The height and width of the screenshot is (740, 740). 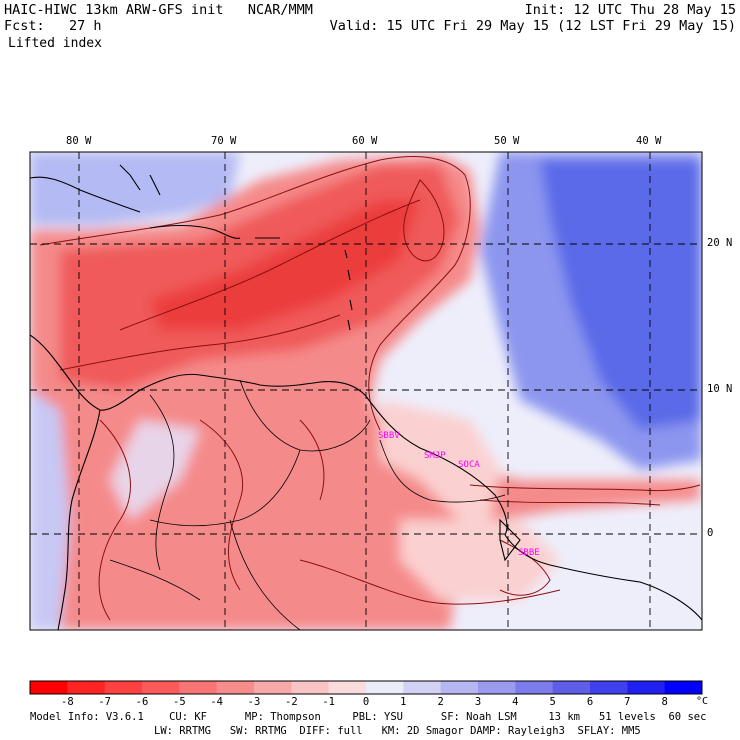 What do you see at coordinates (328, 702) in the screenshot?
I see `colorbar-tick-label: -1` at bounding box center [328, 702].